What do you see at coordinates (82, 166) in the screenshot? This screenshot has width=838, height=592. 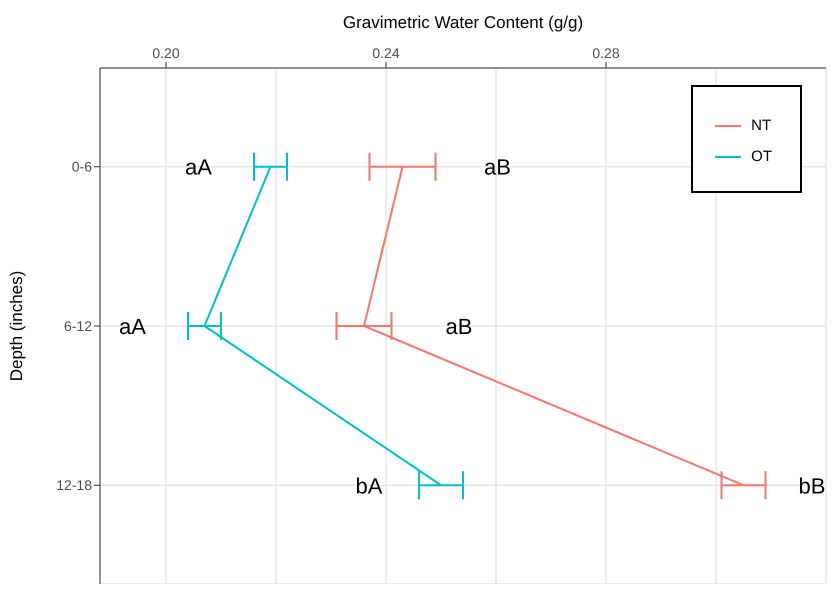 I see `y-tick-label: 0-6` at bounding box center [82, 166].